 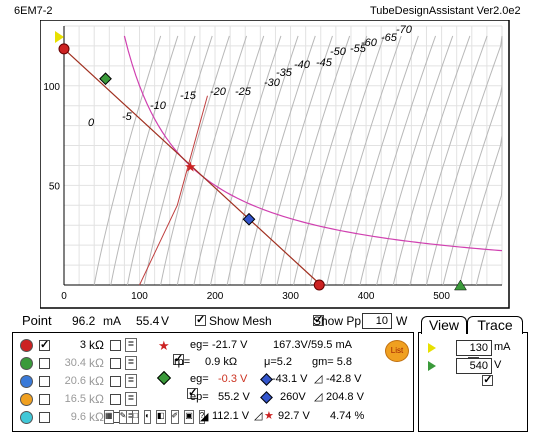 What do you see at coordinates (33, 11) in the screenshot?
I see `tube-name: 6EM7-2` at bounding box center [33, 11].